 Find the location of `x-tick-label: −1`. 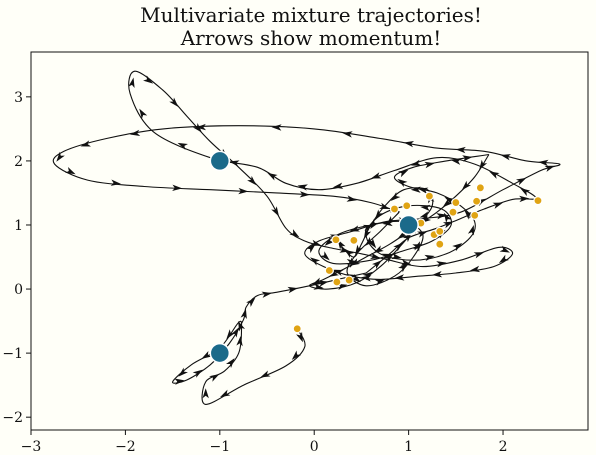

x-tick-label: −1 is located at coordinates (219, 447).